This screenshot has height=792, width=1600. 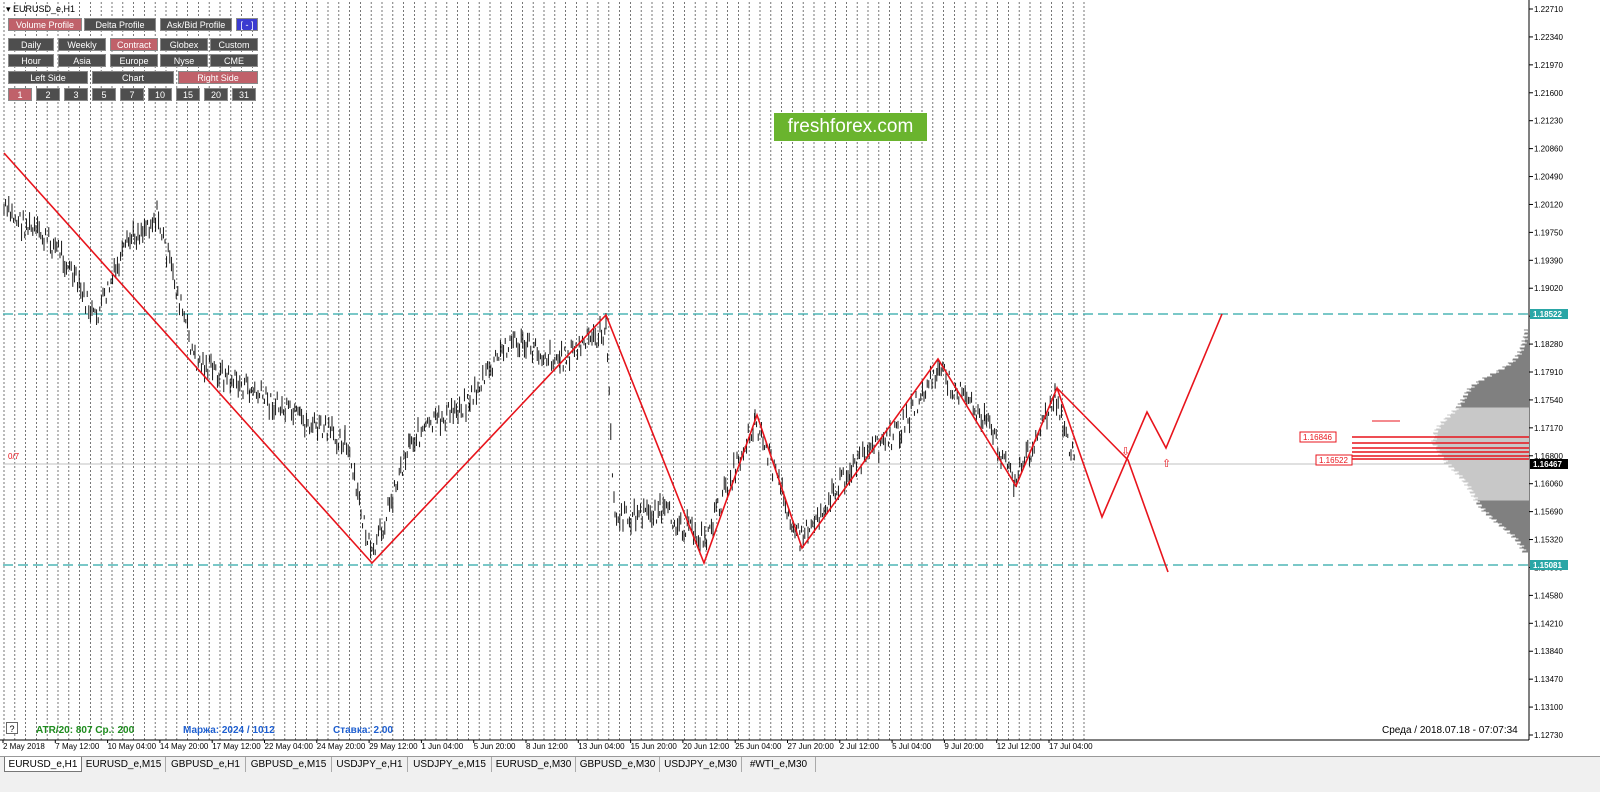 What do you see at coordinates (363, 730) in the screenshot?
I see `rate-readout: Ставка: 2.00` at bounding box center [363, 730].